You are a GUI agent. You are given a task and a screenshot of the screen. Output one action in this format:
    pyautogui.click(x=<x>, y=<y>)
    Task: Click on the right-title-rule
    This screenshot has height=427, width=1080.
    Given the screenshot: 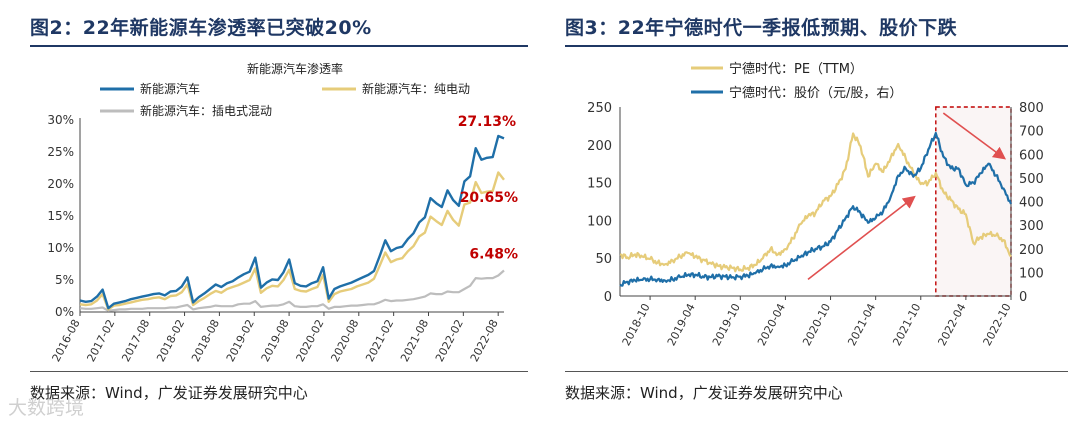 What is the action you would take?
    pyautogui.click(x=816, y=46)
    